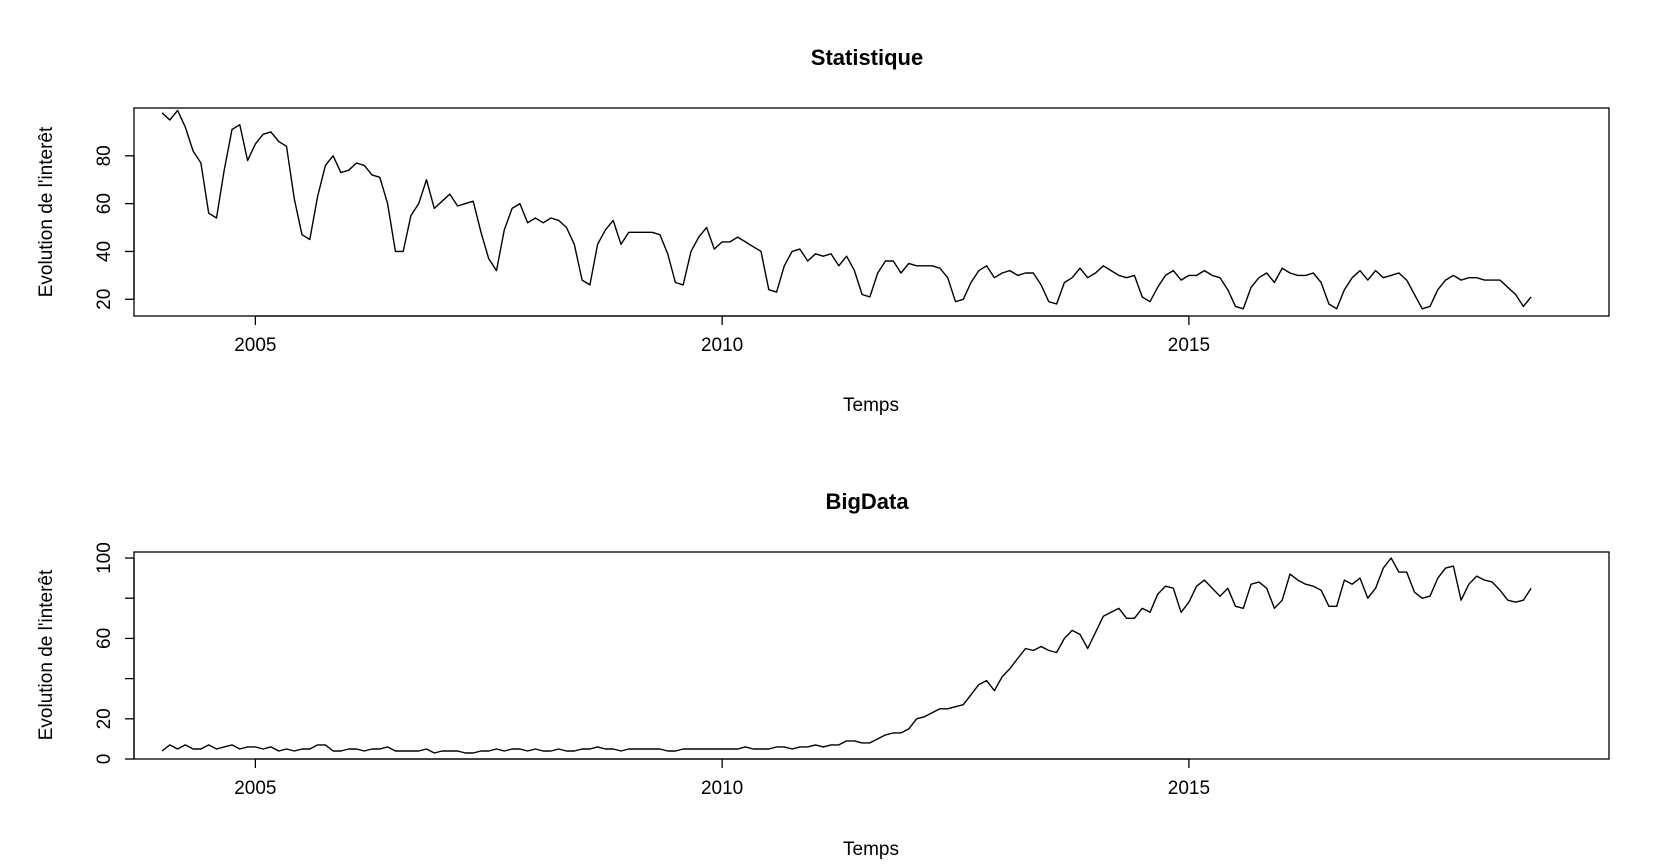  I want to click on x-tick-label-bigdata-2015: 2015, so click(1189, 788).